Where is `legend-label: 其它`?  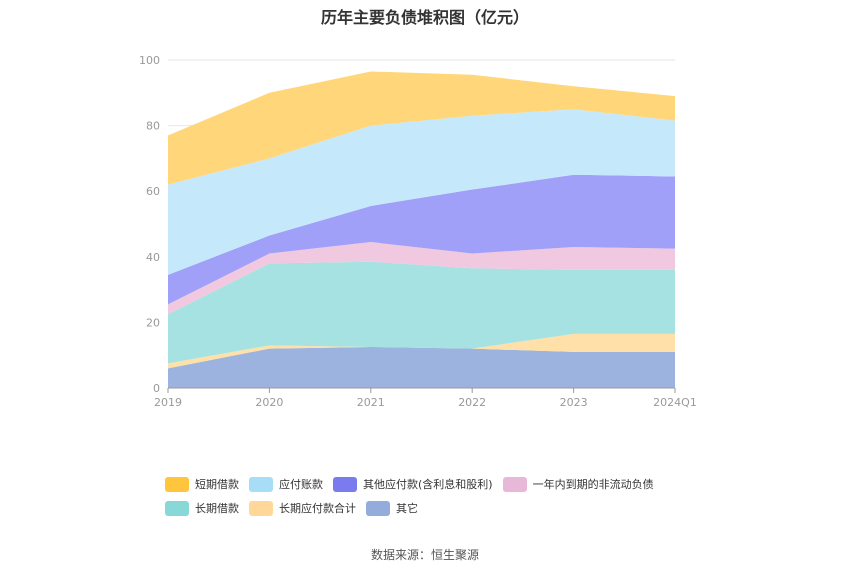 legend-label: 其它 is located at coordinates (407, 508).